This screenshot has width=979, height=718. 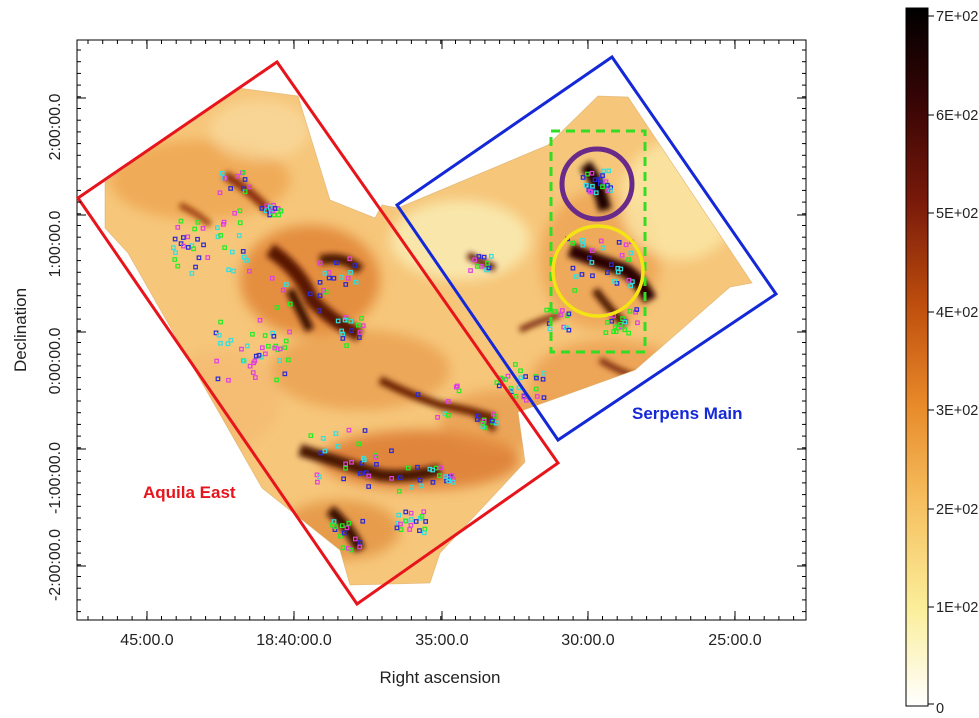 I want to click on colorbar-tick-label: 0, so click(x=940, y=709).